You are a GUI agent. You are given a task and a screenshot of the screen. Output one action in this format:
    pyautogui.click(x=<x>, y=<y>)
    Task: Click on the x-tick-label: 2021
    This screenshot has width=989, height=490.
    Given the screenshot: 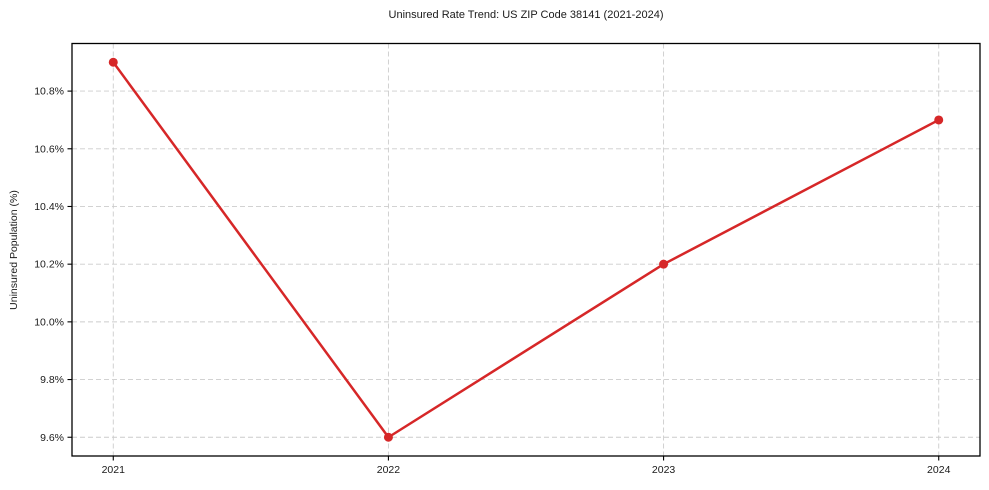 What is the action you would take?
    pyautogui.click(x=114, y=470)
    